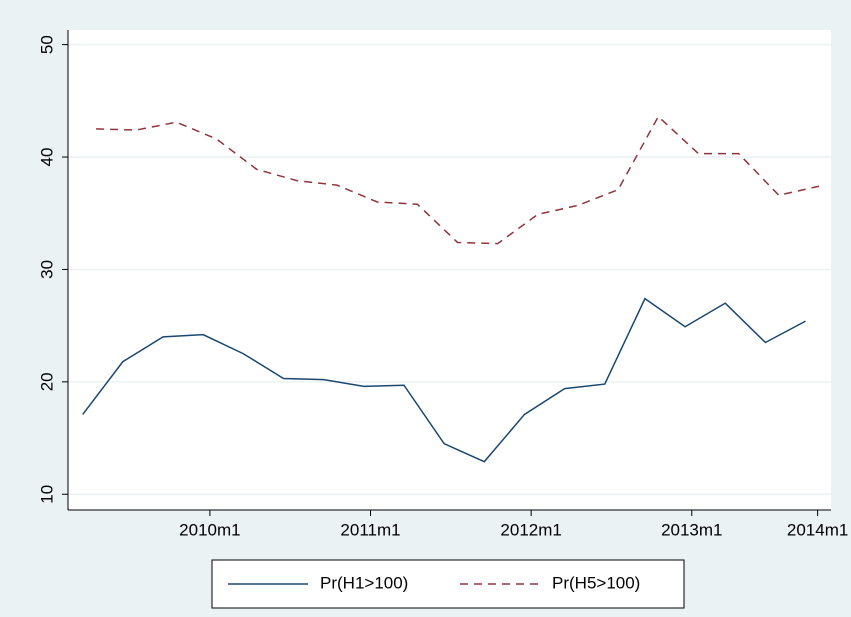 Image resolution: width=851 pixels, height=617 pixels. What do you see at coordinates (817, 529) in the screenshot?
I see `x-tick-label: 2014m1` at bounding box center [817, 529].